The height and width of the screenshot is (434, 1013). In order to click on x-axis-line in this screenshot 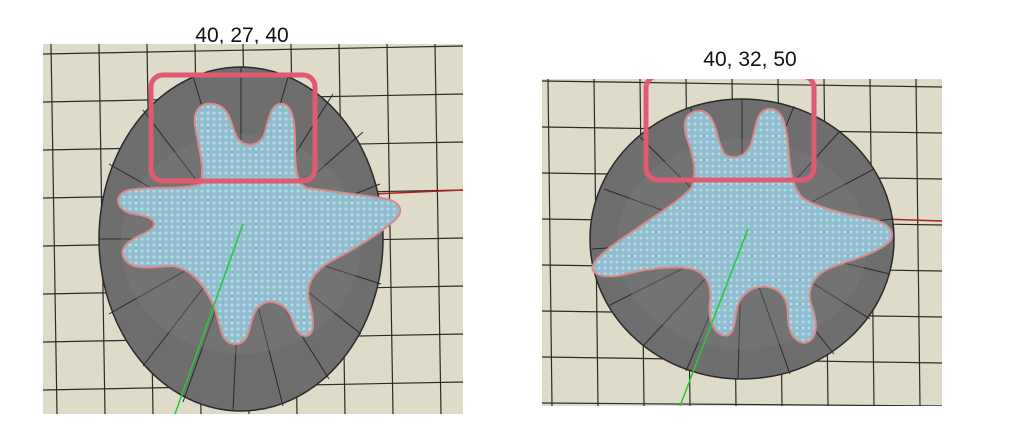, I will do `click(417, 192)`.